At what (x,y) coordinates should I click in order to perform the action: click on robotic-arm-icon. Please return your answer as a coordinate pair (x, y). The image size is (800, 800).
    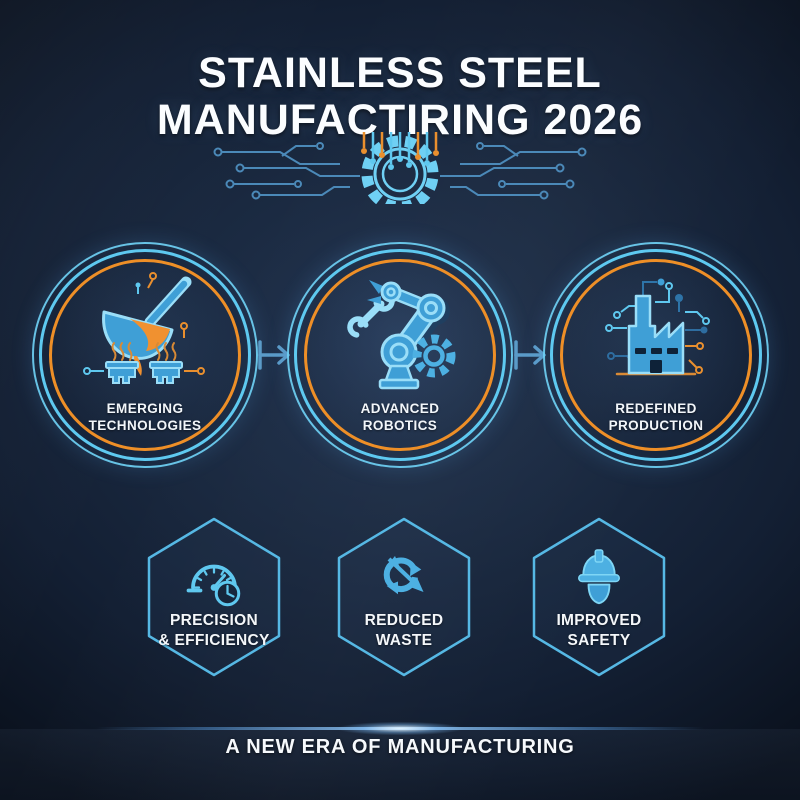
    Looking at the image, I should click on (401, 335).